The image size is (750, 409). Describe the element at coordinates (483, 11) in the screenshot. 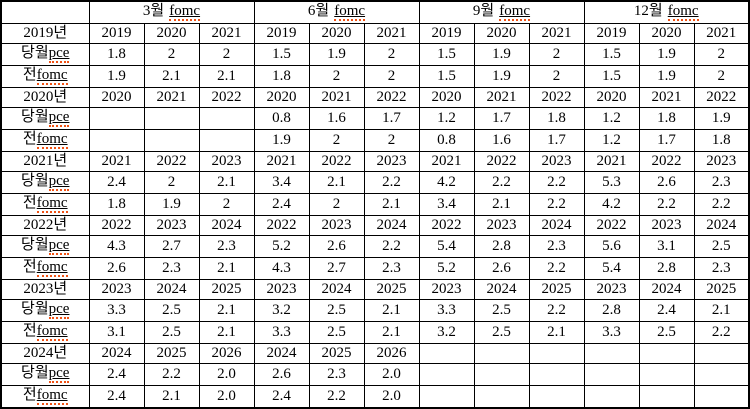

I see `label-korean-part: 9월` at that location.